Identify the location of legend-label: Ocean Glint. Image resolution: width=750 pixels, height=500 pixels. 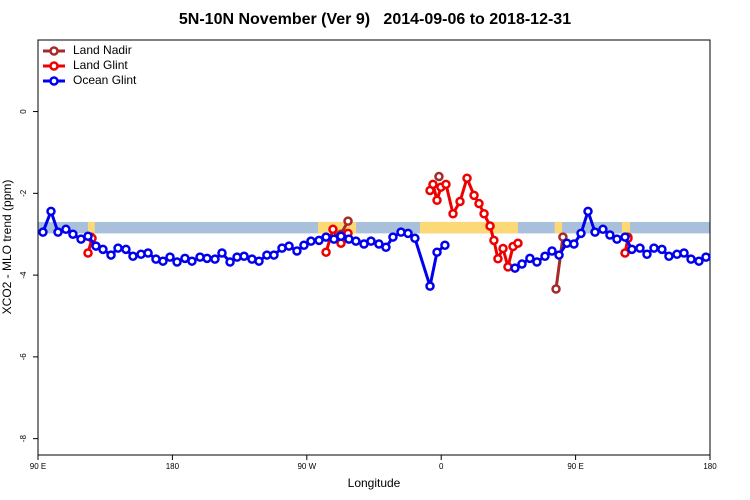
(105, 80).